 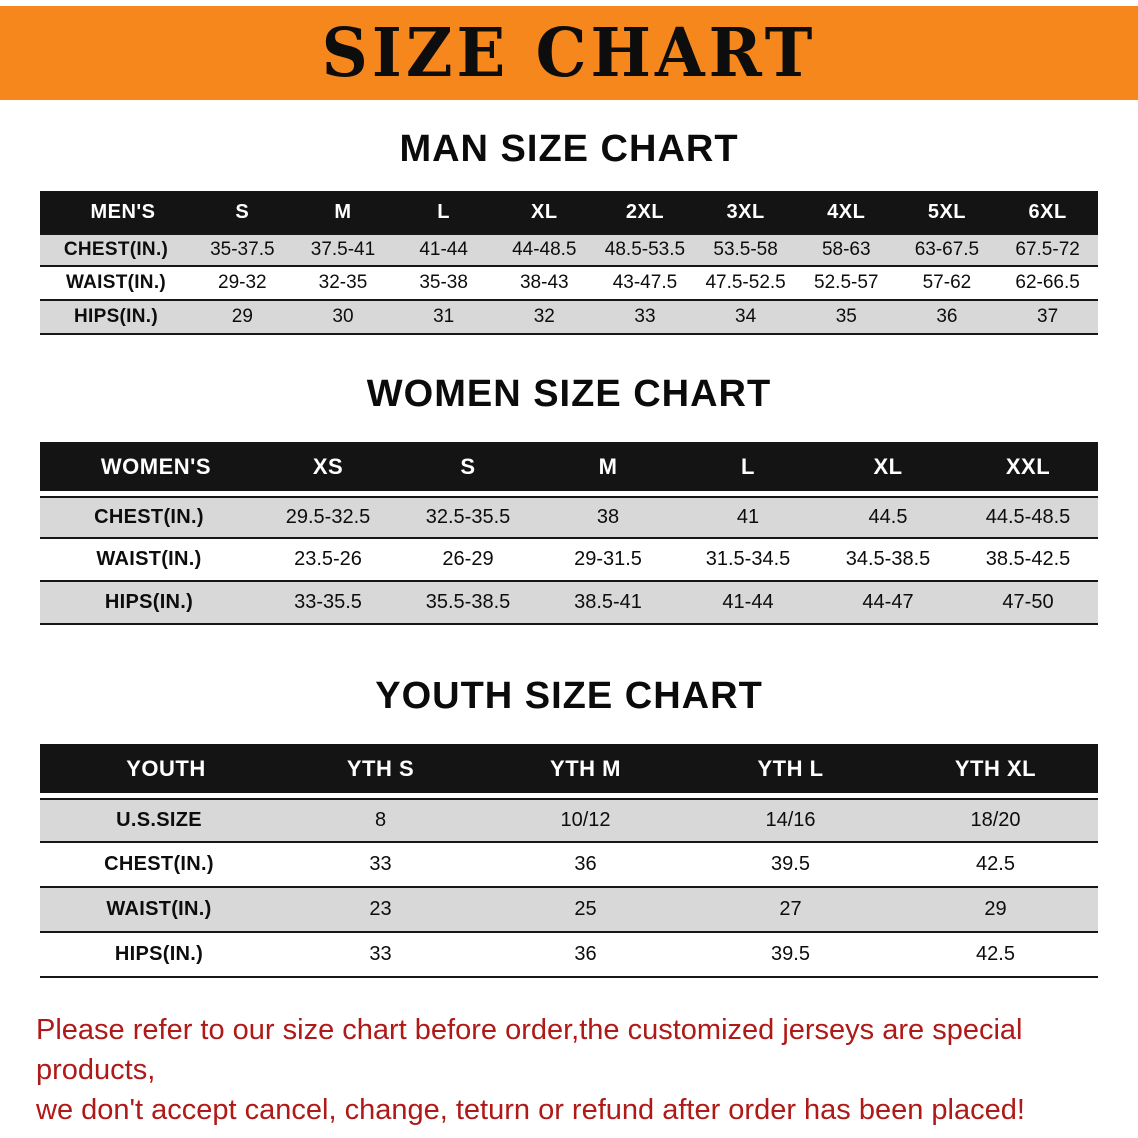 I want to click on cell: 29-32, so click(x=242, y=284).